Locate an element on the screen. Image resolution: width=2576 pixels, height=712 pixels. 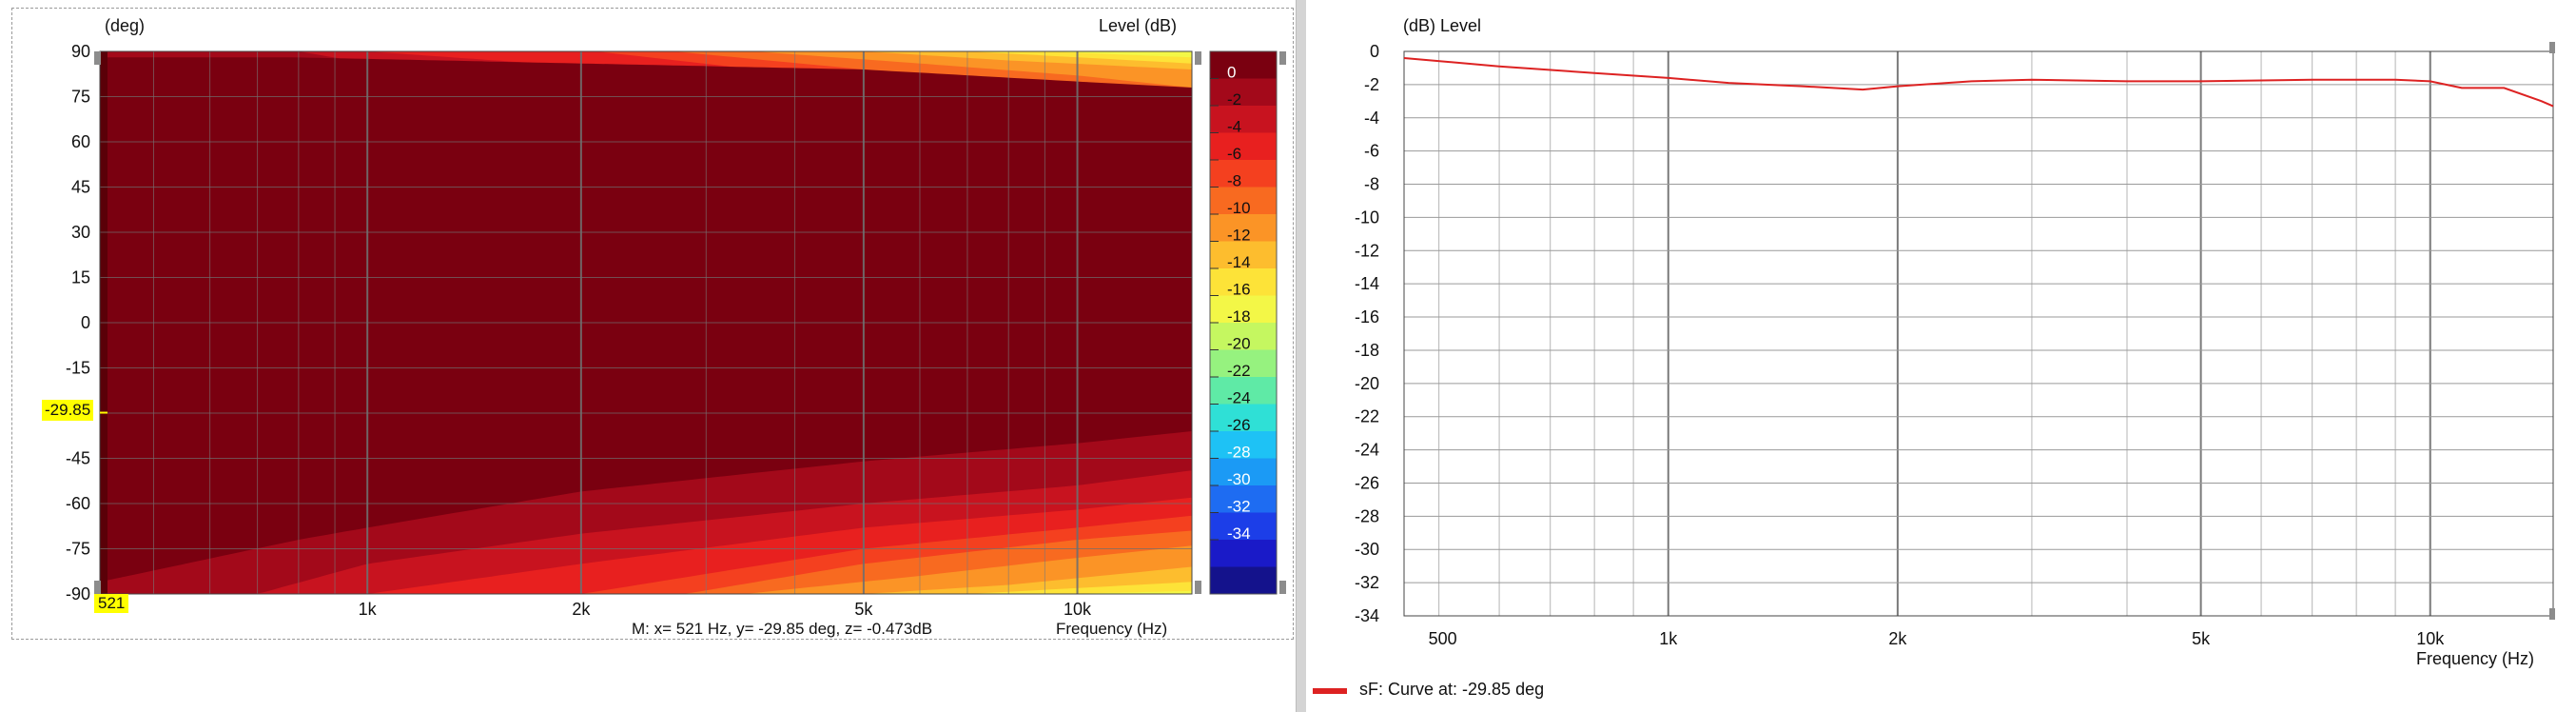
fr-y-tick: -32 is located at coordinates (1367, 582).